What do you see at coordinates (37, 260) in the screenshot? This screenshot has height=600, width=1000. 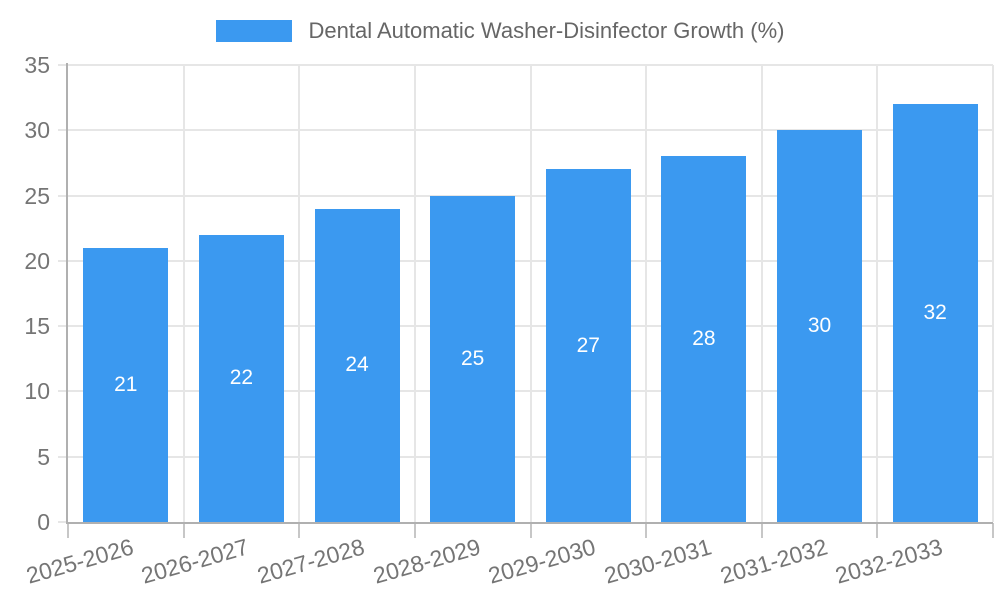 I see `y-tick-label: 20` at bounding box center [37, 260].